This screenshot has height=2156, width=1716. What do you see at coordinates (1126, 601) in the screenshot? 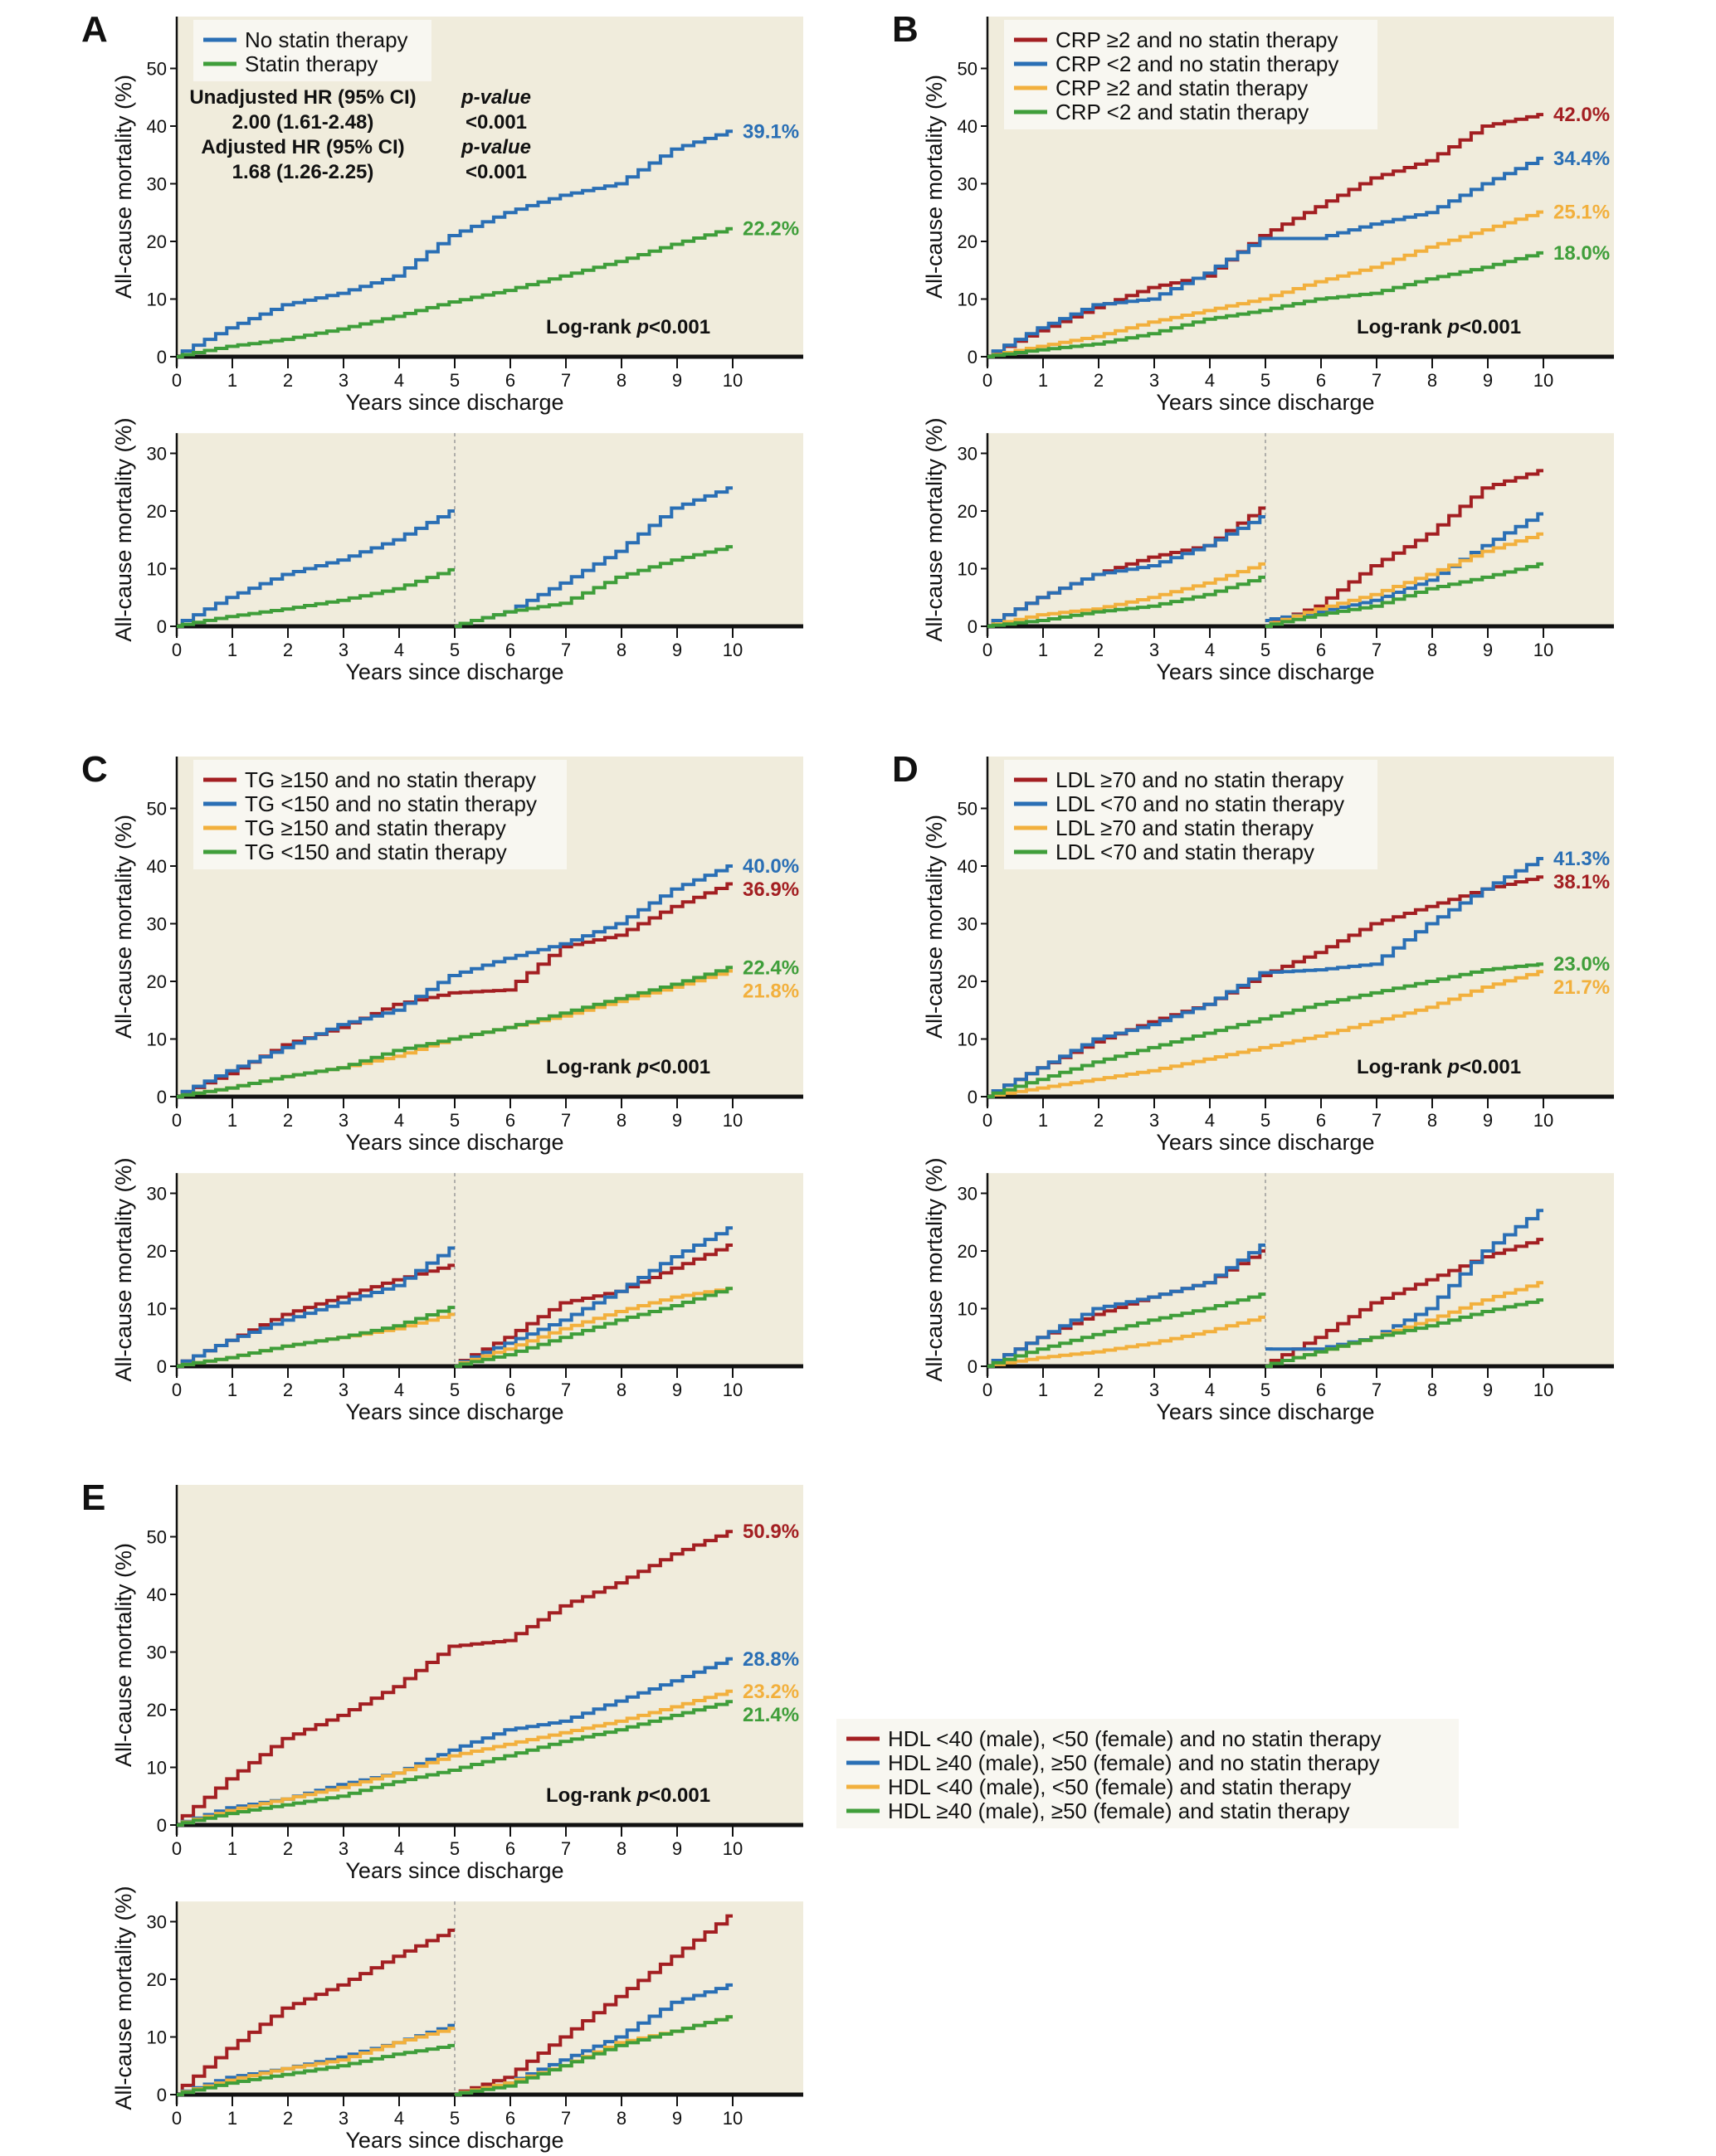
I see `km-curve-0-5y-green` at bounding box center [1126, 601].